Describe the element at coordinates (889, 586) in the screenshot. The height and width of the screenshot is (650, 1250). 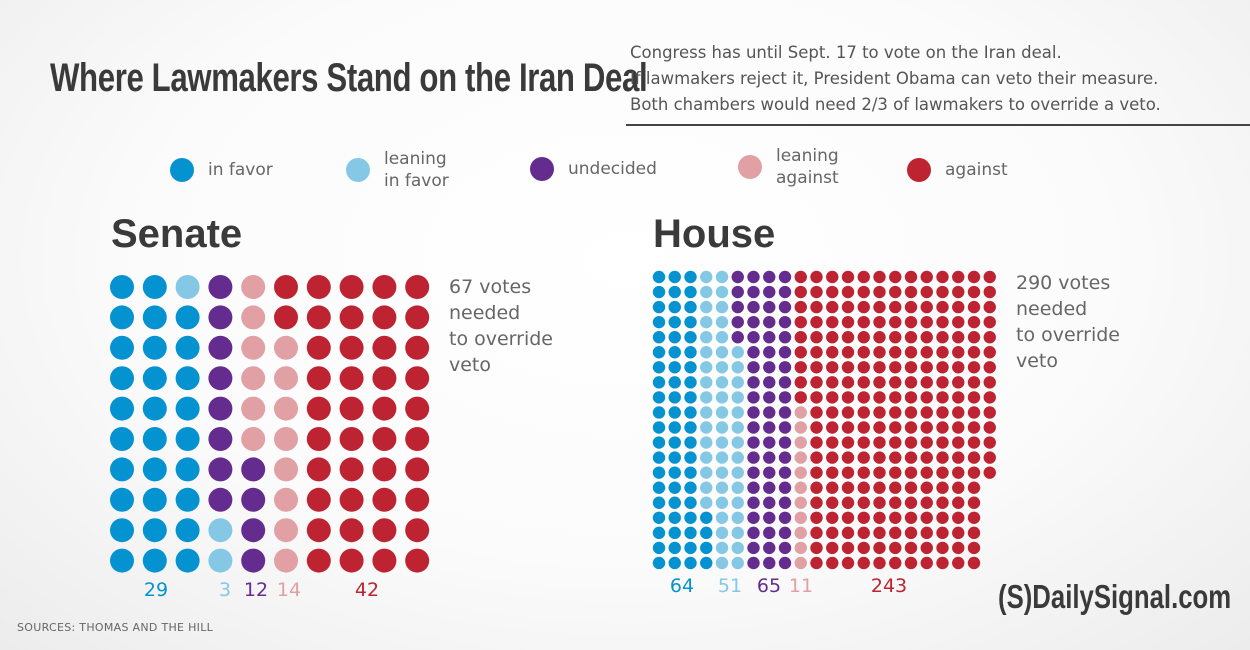
I see `house-count-against: 243` at that location.